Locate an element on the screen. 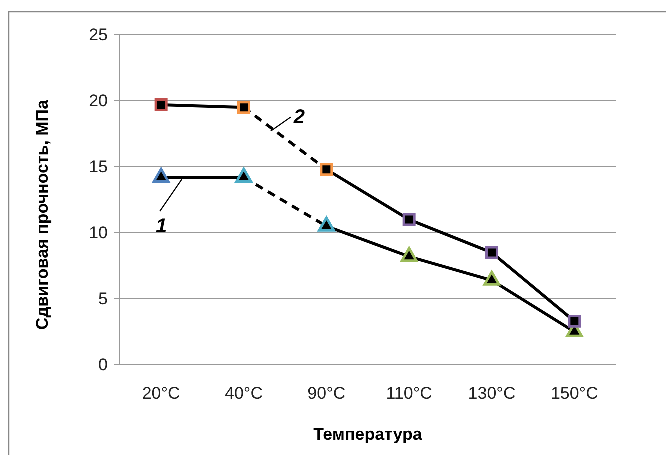  x-tick-label: 130°C is located at coordinates (492, 394).